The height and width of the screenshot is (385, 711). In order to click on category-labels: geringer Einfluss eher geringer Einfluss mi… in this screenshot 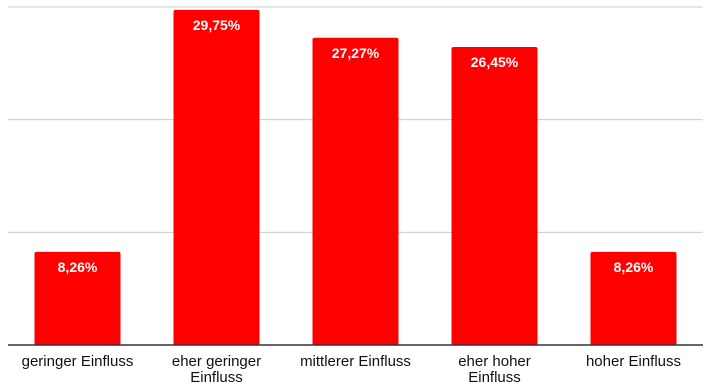, I will do `click(351, 369)`.